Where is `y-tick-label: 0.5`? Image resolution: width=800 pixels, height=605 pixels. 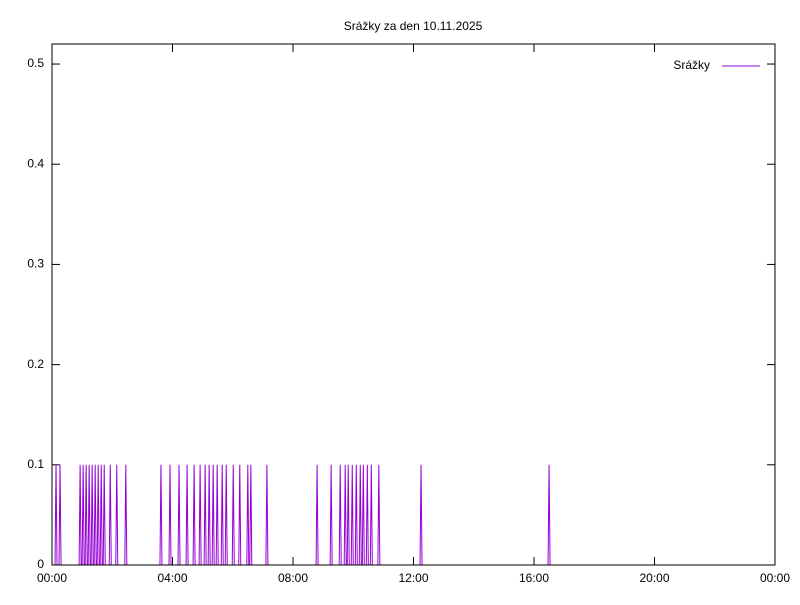
y-tick-label: 0.5 is located at coordinates (35, 63).